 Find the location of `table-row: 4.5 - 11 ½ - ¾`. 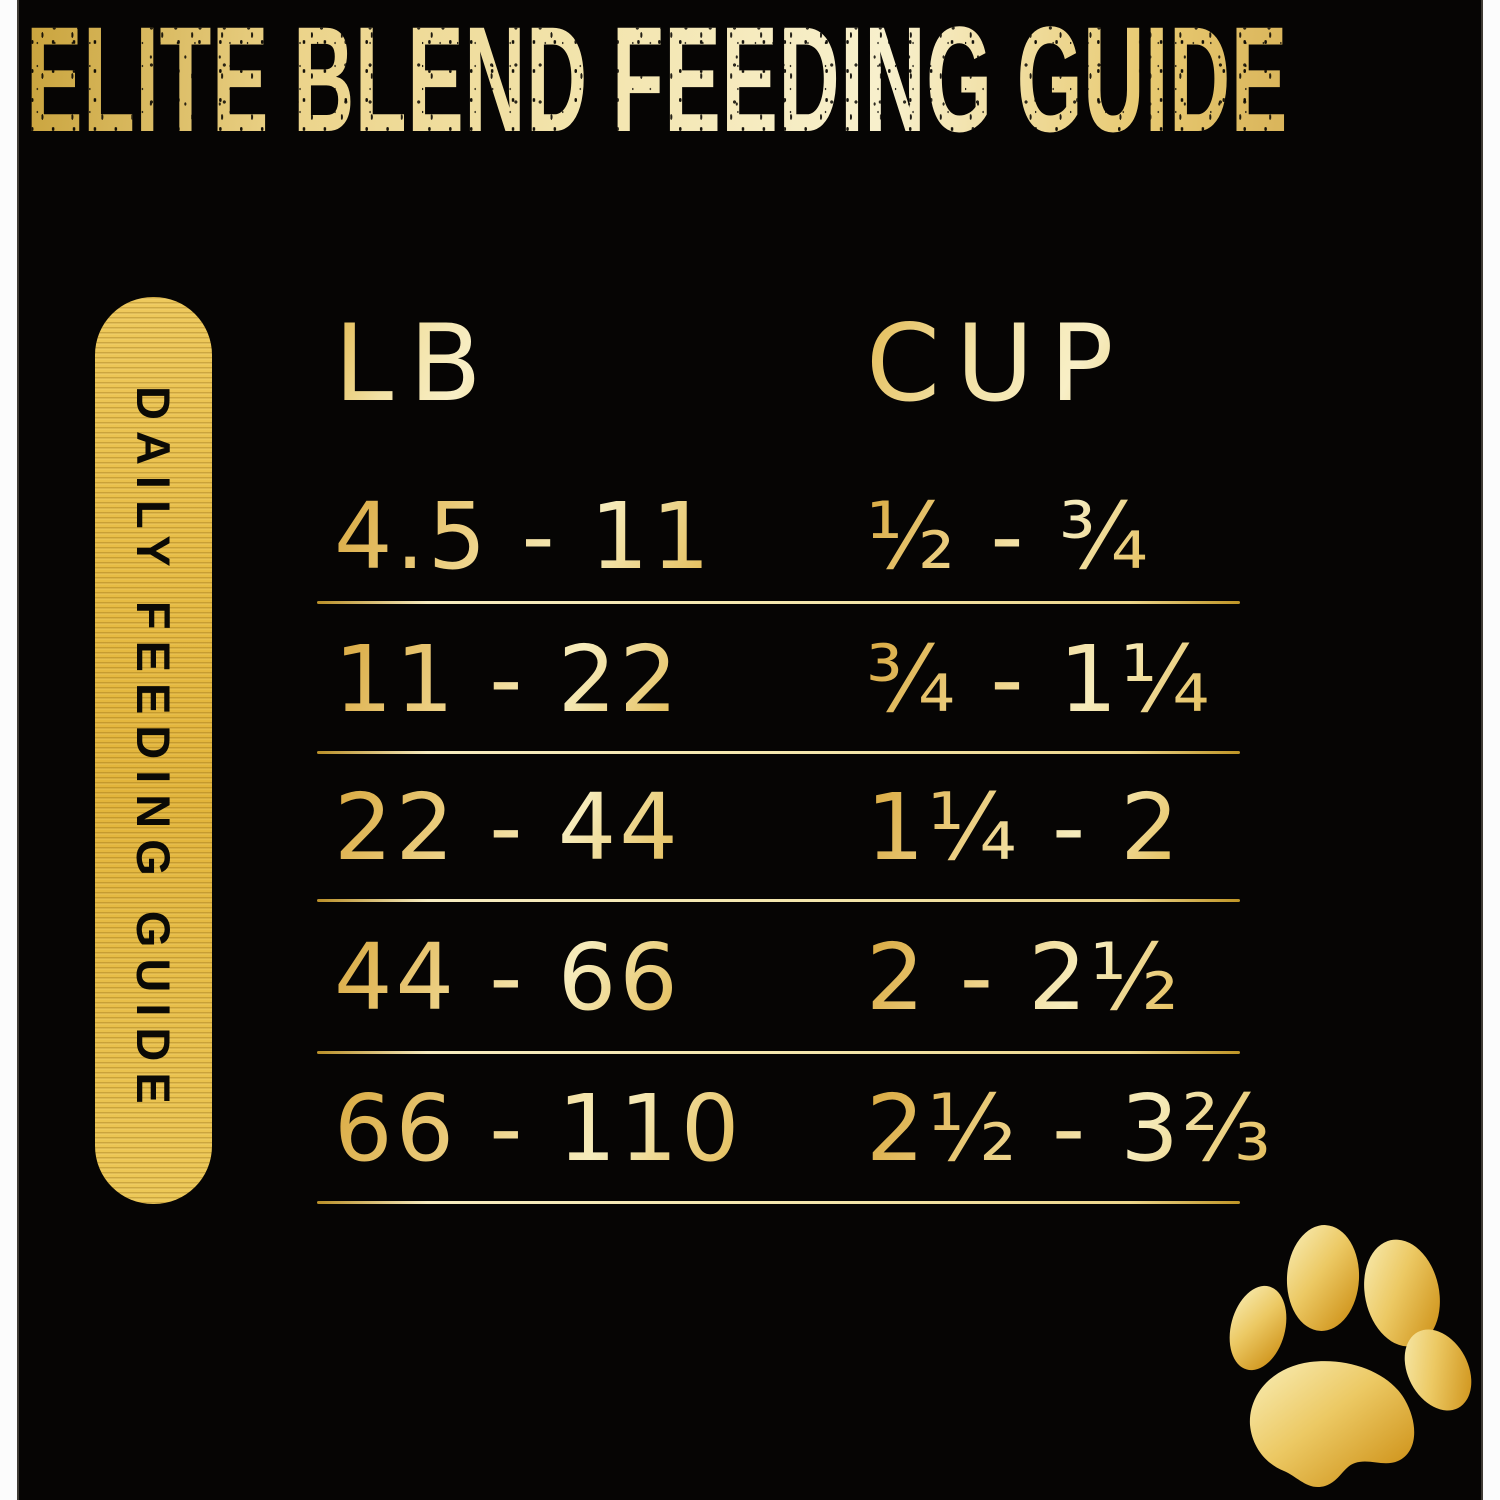

table-row: 4.5 - 11 ½ - ¾ is located at coordinates (750, 537).